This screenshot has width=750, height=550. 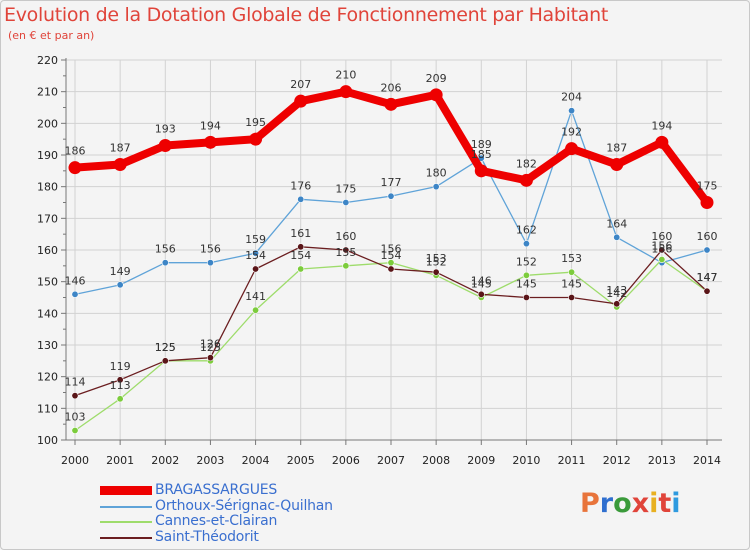 What do you see at coordinates (590, 503) in the screenshot?
I see `logo-letter: P` at bounding box center [590, 503].